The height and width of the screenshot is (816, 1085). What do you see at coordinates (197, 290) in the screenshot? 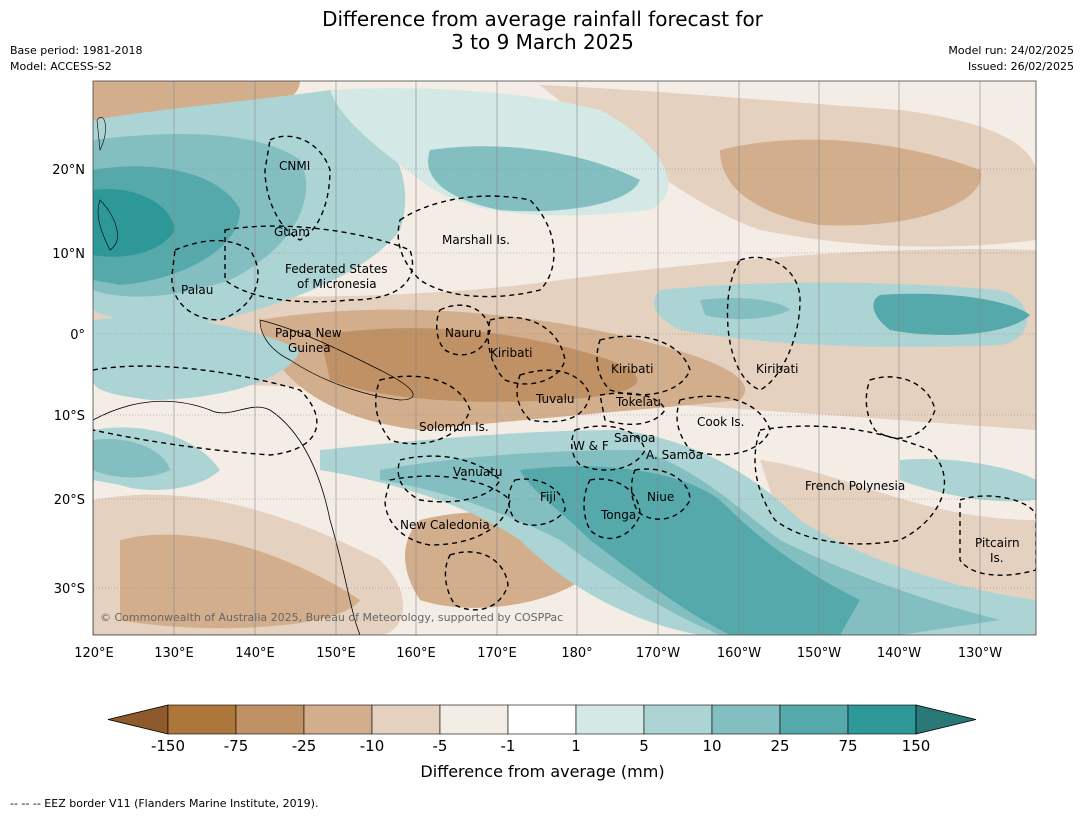
I see `label-palau: Palau` at bounding box center [197, 290].